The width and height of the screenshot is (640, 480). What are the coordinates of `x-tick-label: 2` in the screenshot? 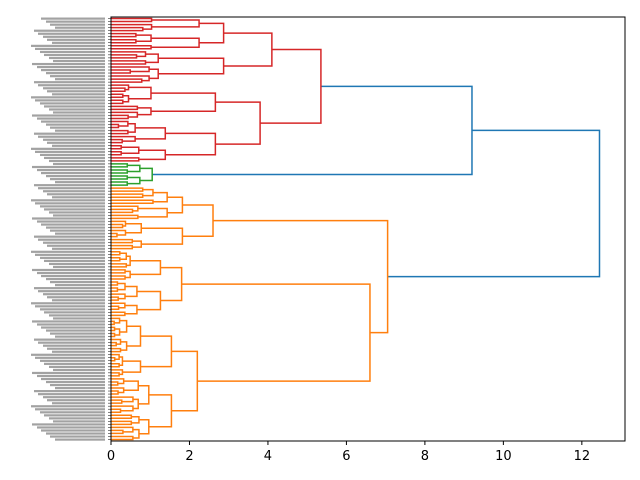 It's located at (189, 456).